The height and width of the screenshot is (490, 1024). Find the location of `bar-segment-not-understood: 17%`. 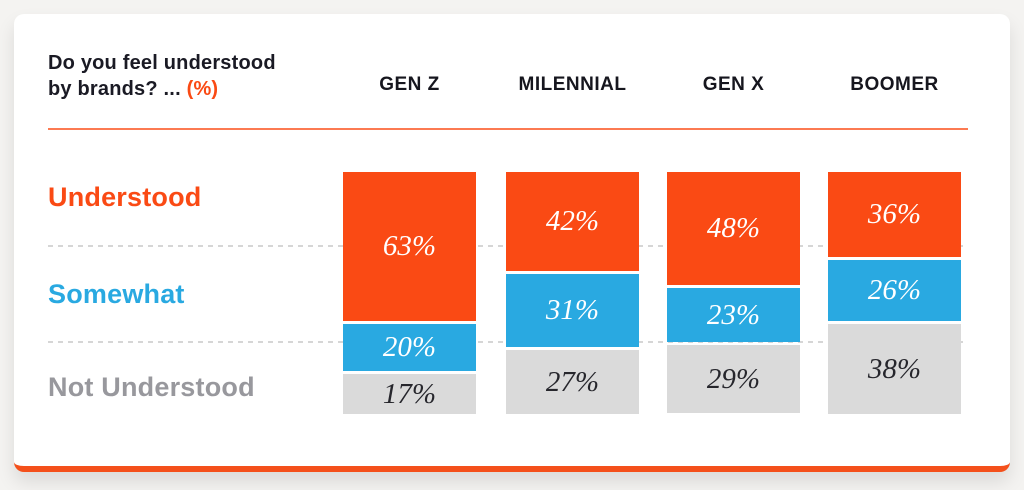

bar-segment-not-understood: 17% is located at coordinates (409, 394).